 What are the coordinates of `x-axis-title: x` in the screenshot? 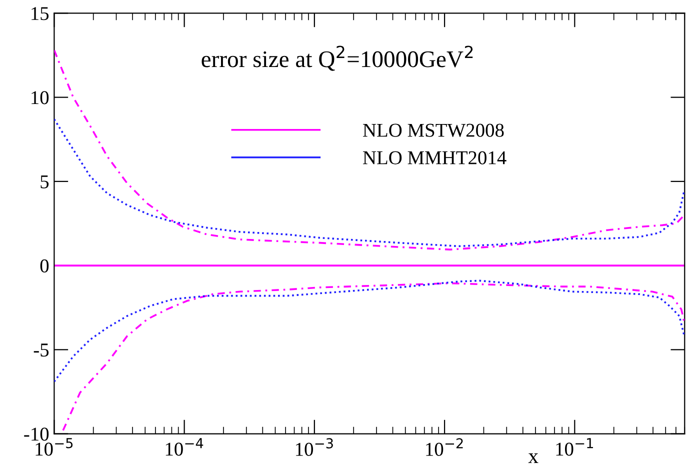 It's located at (533, 458).